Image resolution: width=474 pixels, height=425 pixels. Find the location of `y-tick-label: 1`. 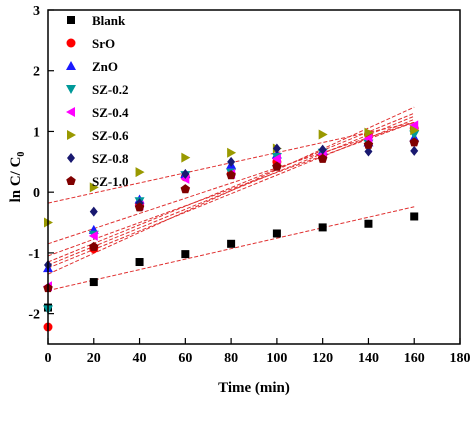

y-tick-label: 1 is located at coordinates (36, 132).